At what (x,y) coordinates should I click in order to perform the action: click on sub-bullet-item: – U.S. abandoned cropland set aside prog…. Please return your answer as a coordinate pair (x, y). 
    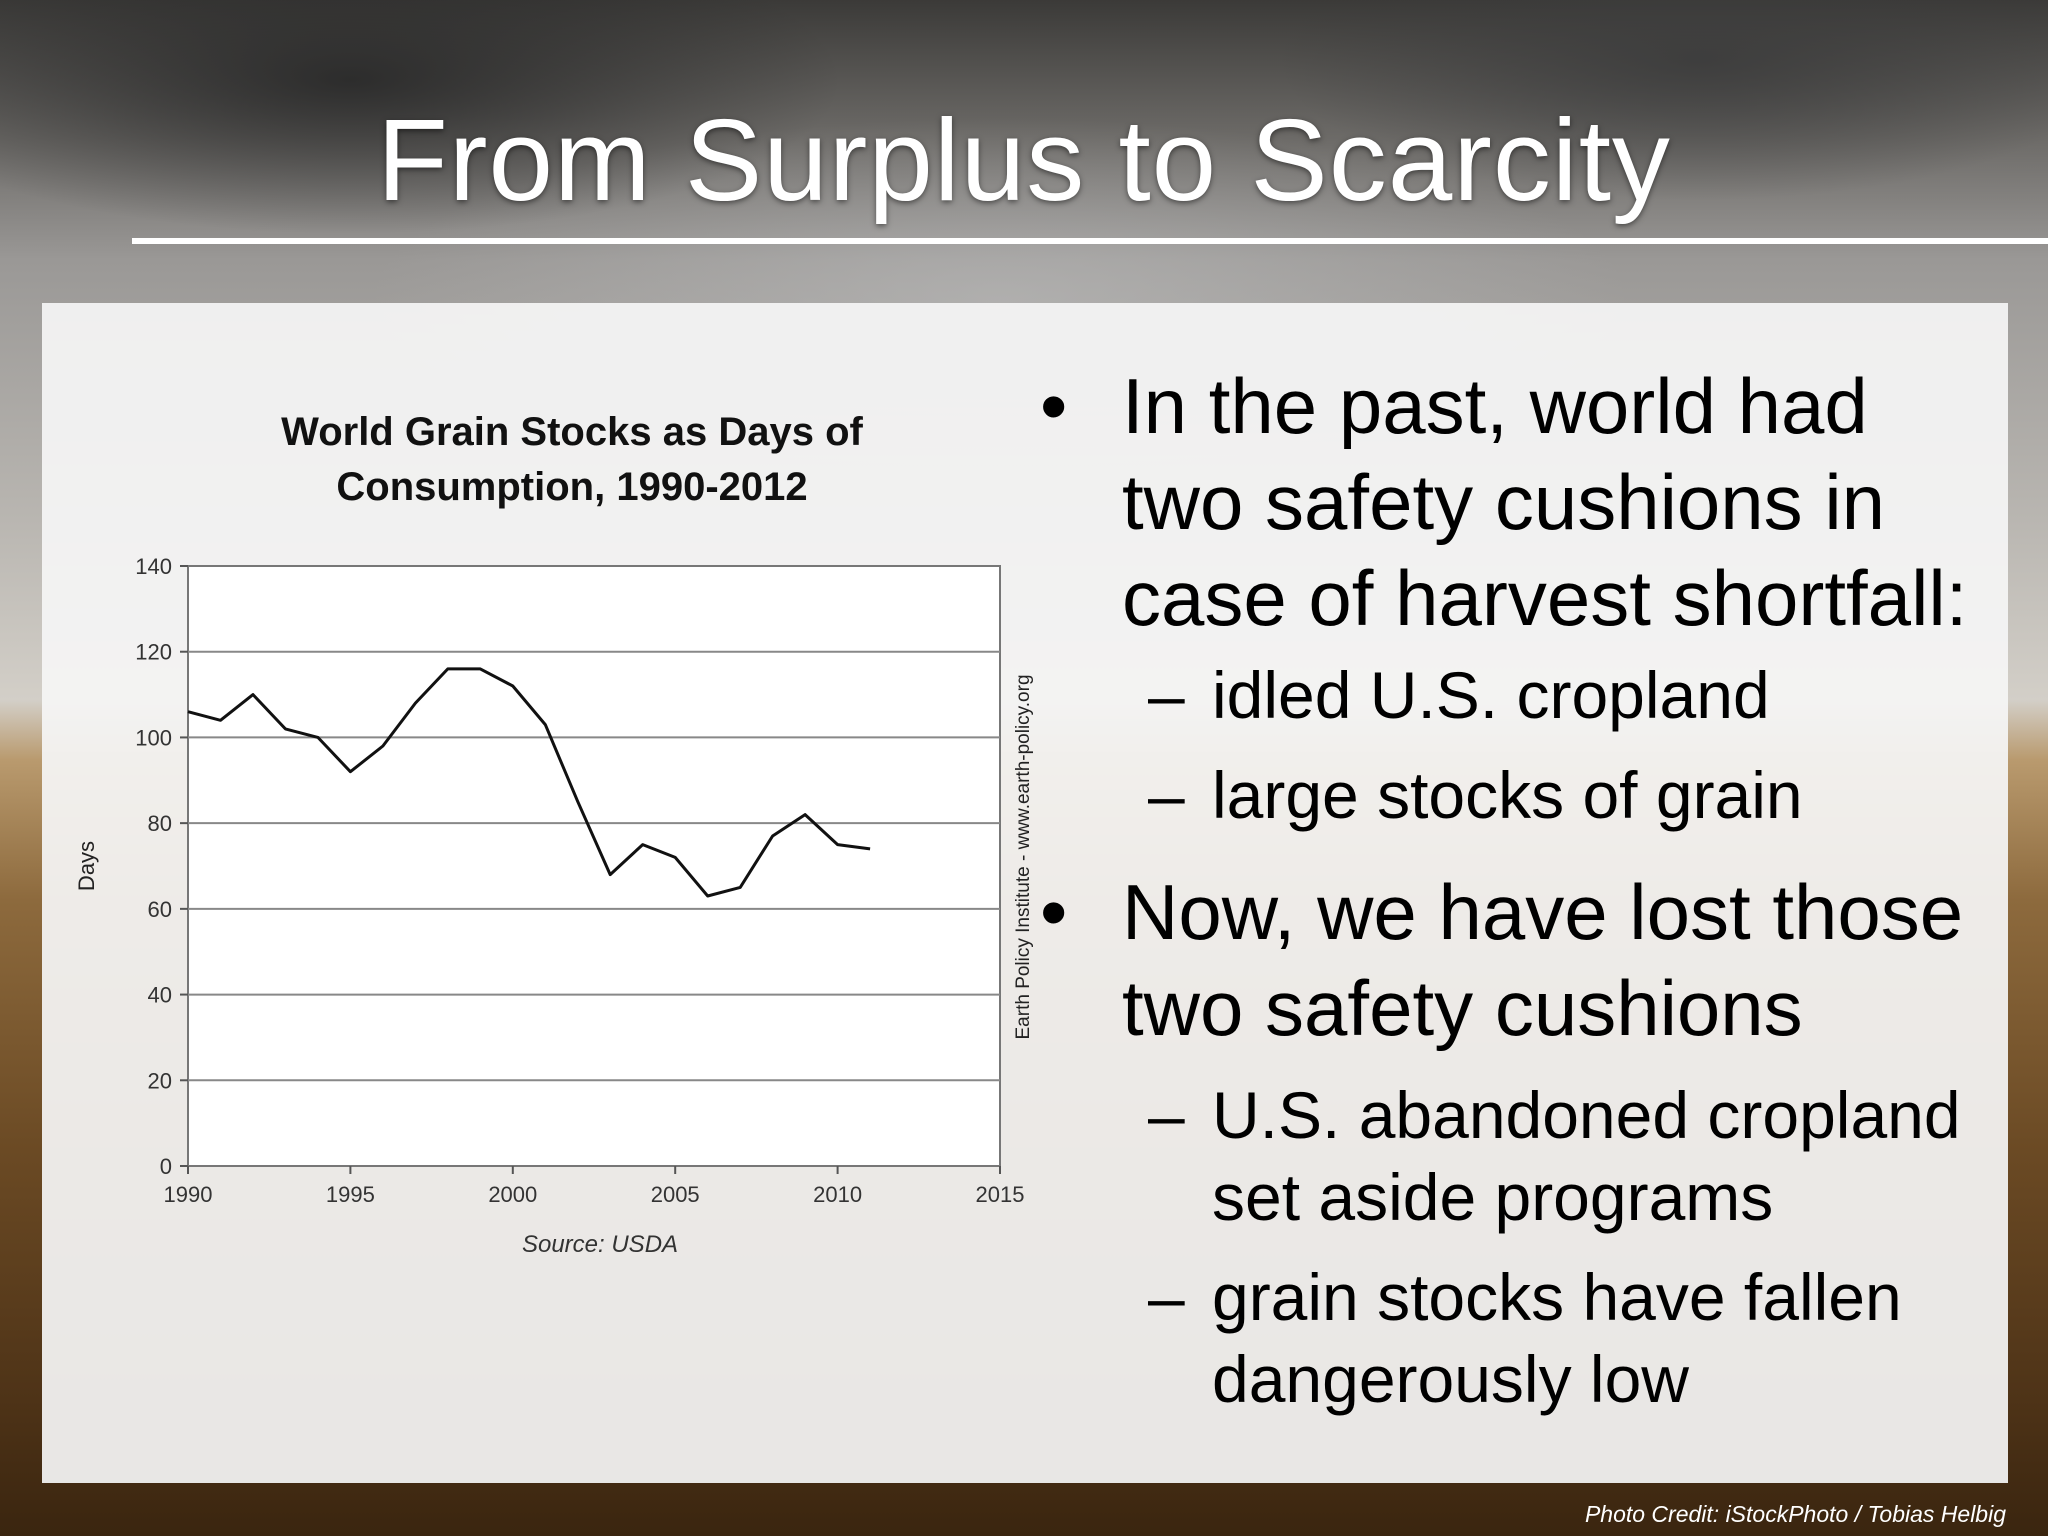
    Looking at the image, I should click on (1520, 1156).